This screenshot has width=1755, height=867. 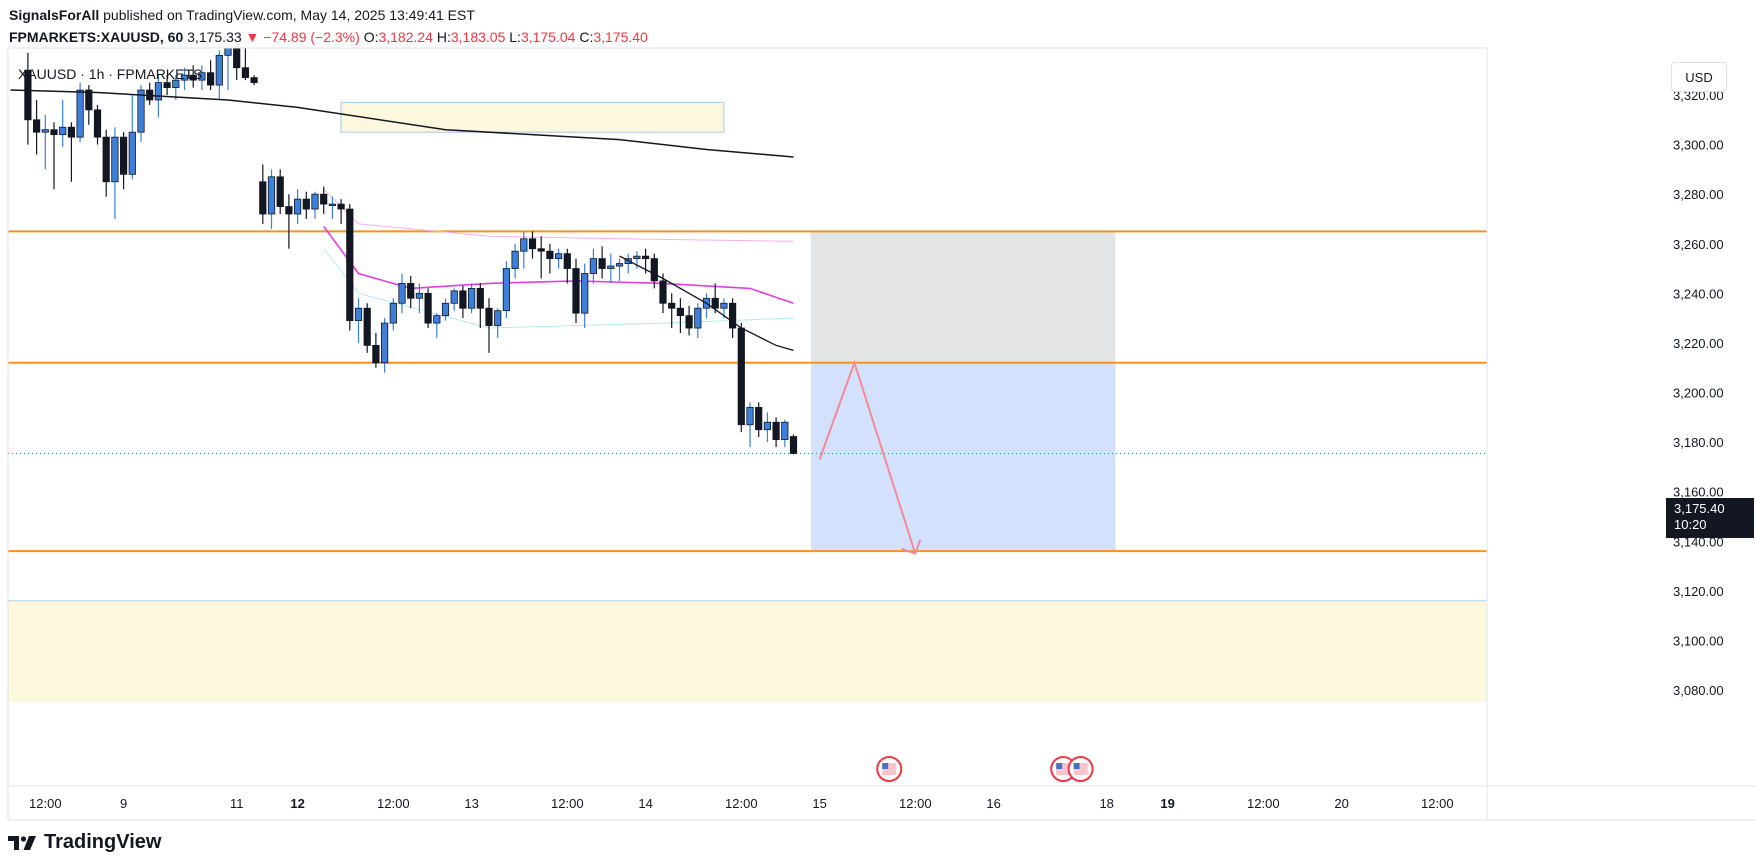 I want to click on ema-short-line, so click(x=706, y=303).